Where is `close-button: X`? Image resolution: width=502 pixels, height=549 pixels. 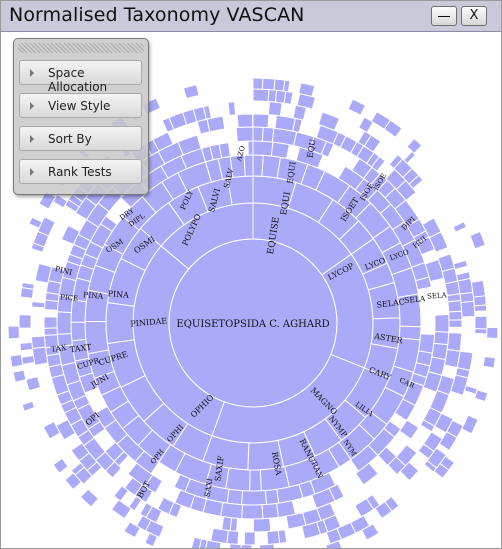
close-button: X is located at coordinates (474, 16).